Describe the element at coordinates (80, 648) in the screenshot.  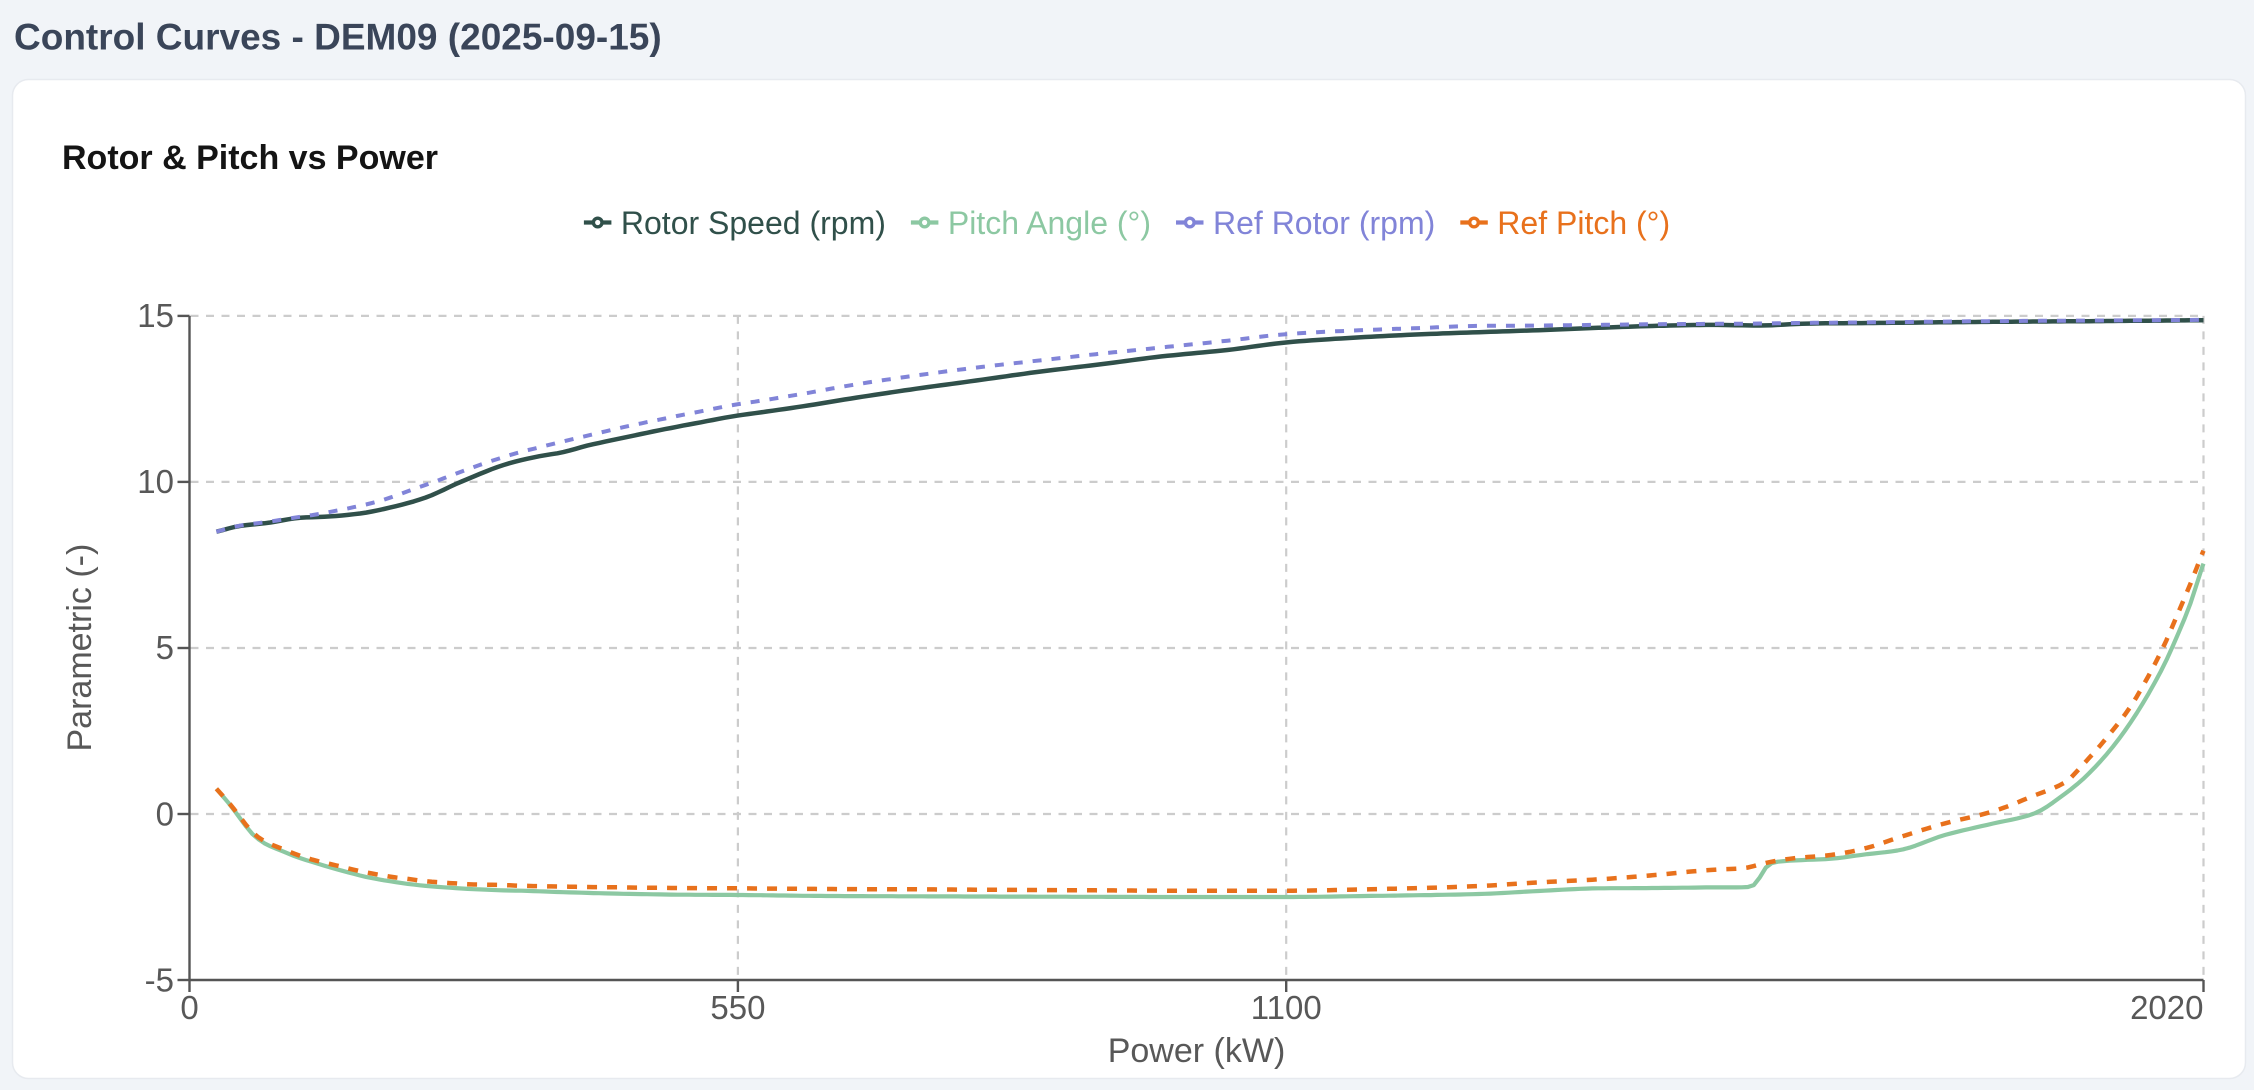
I see `svg-text: Parametric (-)` at that location.